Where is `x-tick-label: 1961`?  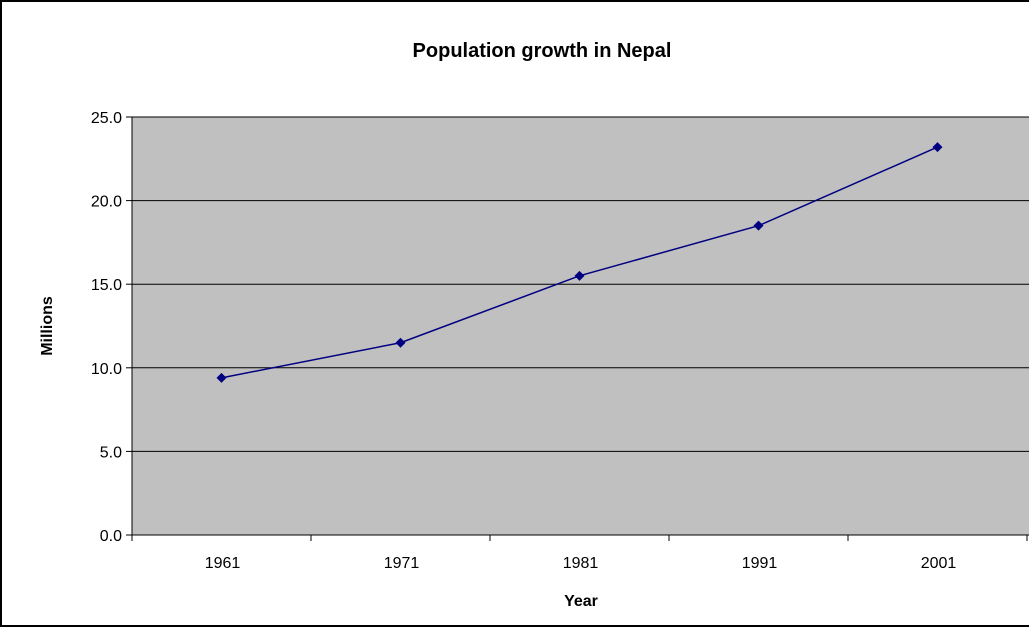 x-tick-label: 1961 is located at coordinates (223, 563).